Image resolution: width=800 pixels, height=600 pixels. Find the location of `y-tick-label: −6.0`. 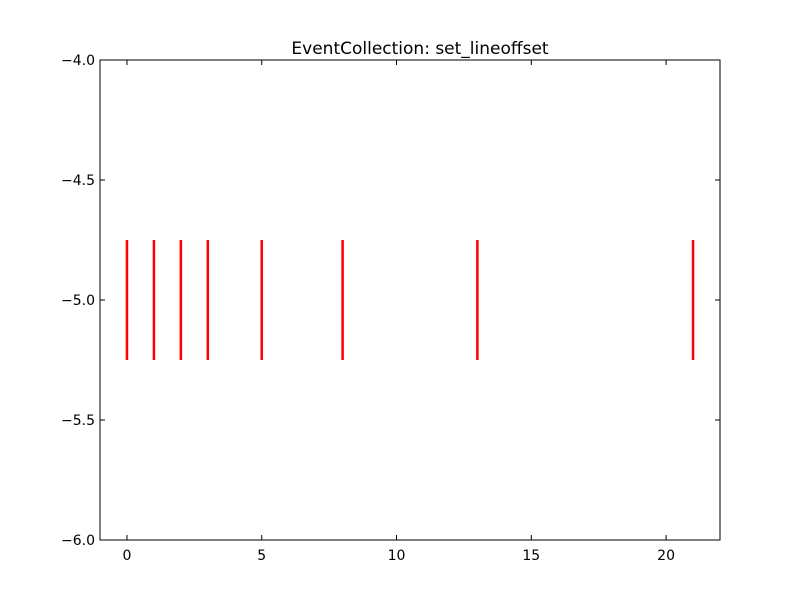

y-tick-label: −6.0 is located at coordinates (78, 541).